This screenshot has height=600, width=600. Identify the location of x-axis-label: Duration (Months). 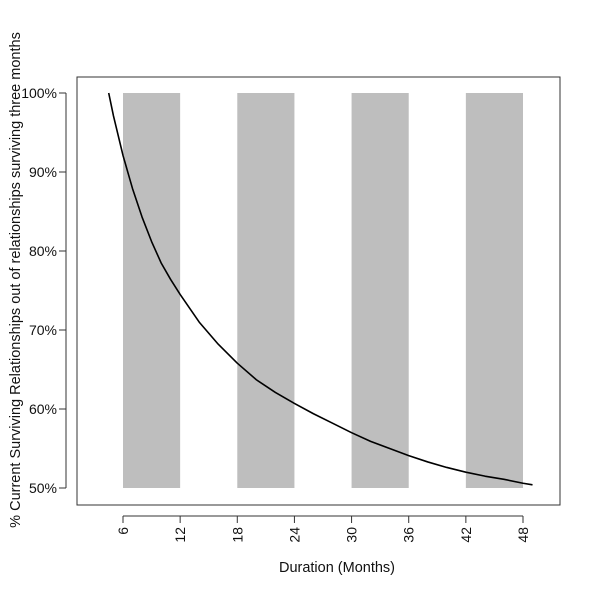
(337, 568).